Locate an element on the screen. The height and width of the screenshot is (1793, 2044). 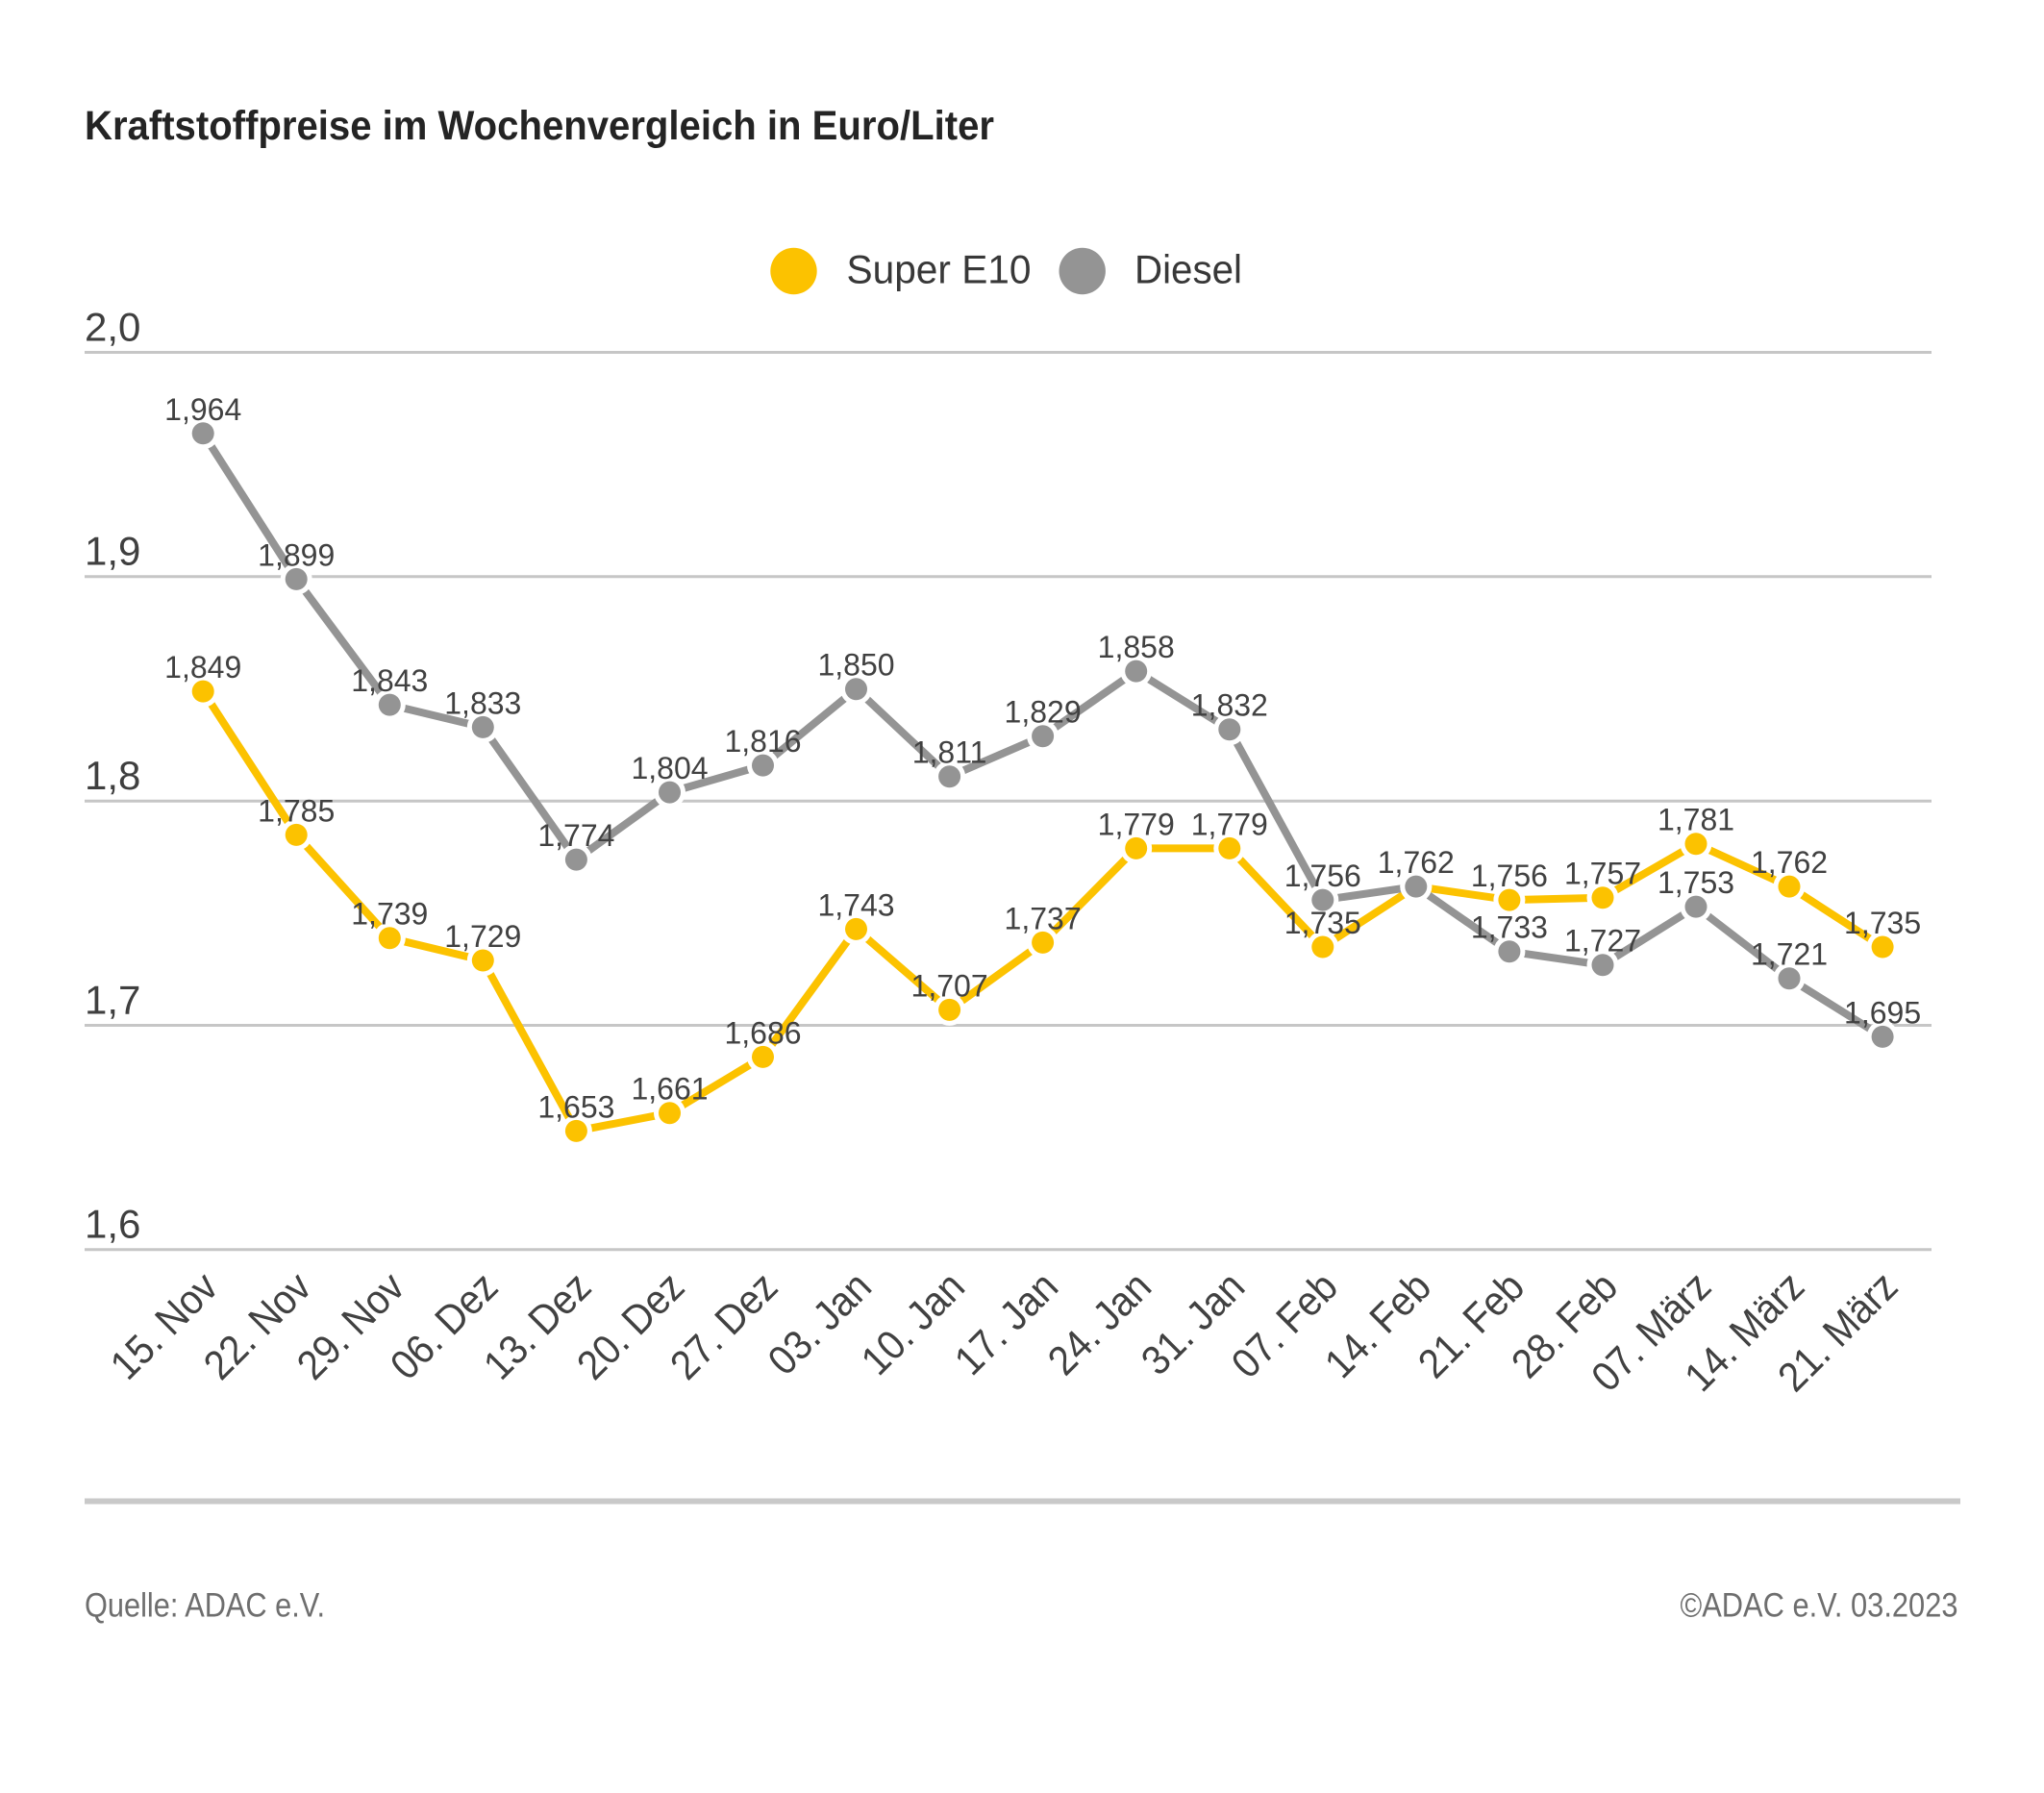
svg-text: 1,653 is located at coordinates (575, 1106).